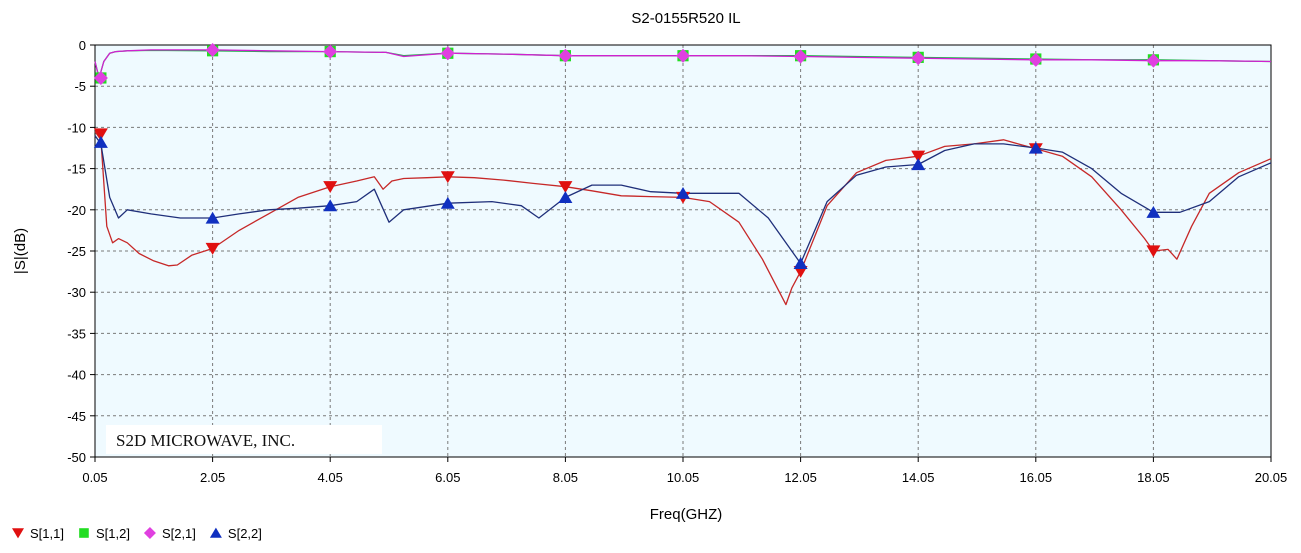 The image size is (1301, 553). What do you see at coordinates (20, 251) in the screenshot?
I see `y-axis-title: |S|(dB)` at bounding box center [20, 251].